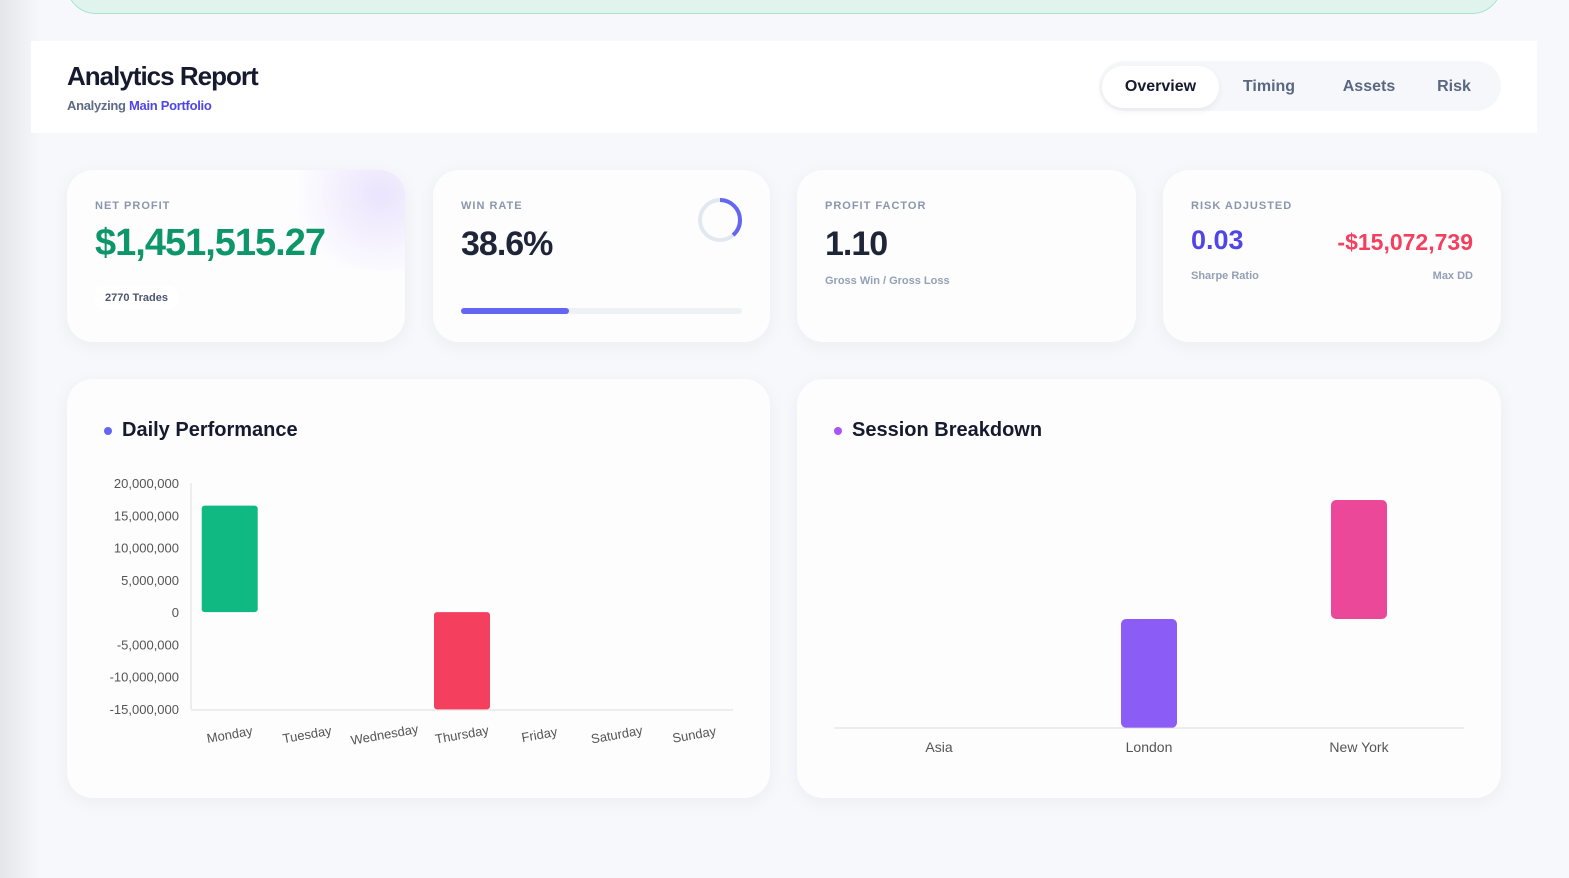 The height and width of the screenshot is (878, 1569). I want to click on y-tick-label: 5,000,000, so click(150, 580).